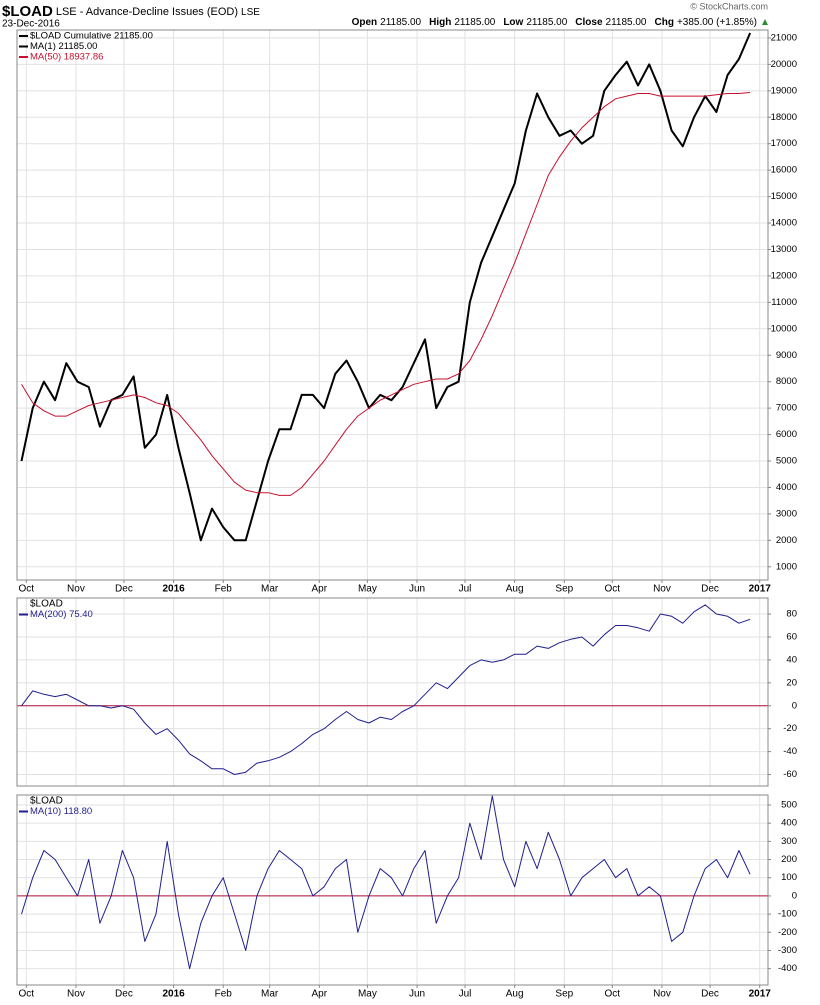  Describe the element at coordinates (791, 659) in the screenshot. I see `y-tick-label: 40` at that location.